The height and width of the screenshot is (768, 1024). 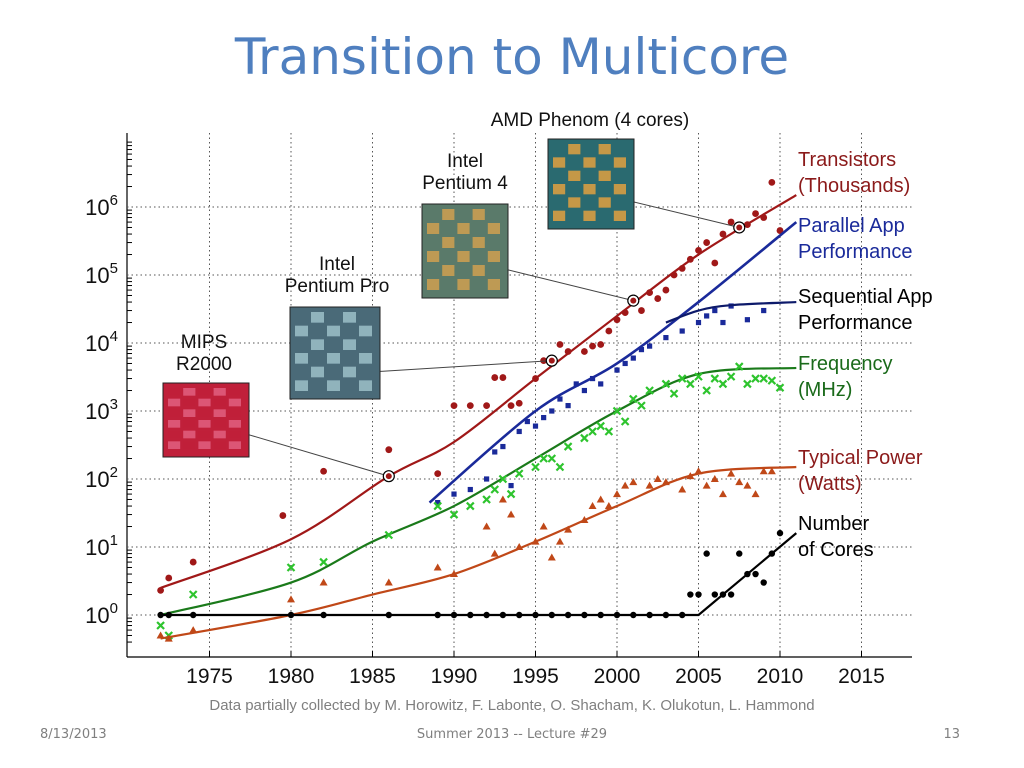 What do you see at coordinates (535, 676) in the screenshot?
I see `x-tick-label: 1995` at bounding box center [535, 676].